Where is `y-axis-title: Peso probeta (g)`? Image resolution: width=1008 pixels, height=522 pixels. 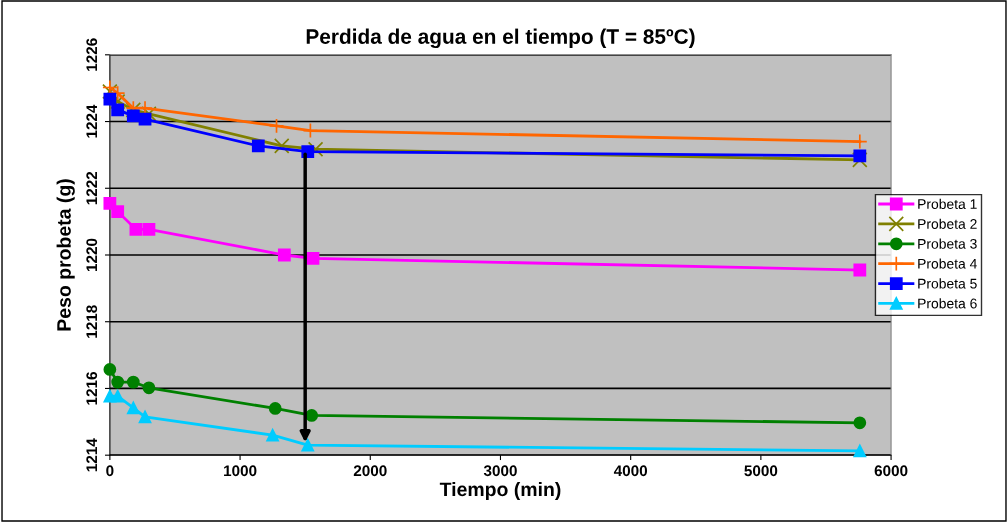 y-axis-title: Peso probeta (g) is located at coordinates (65, 255).